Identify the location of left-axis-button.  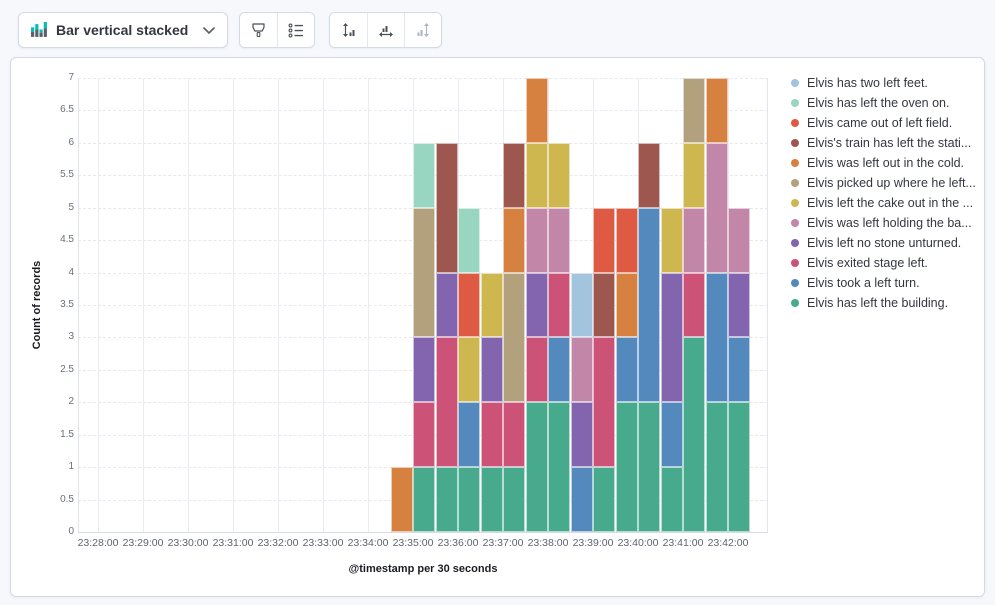
(348, 30).